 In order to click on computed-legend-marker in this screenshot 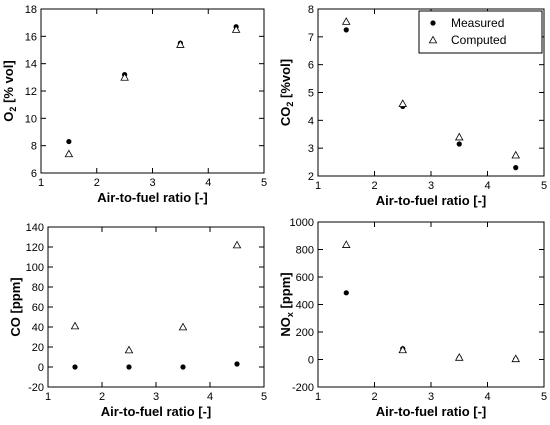, I will do `click(433, 39)`.